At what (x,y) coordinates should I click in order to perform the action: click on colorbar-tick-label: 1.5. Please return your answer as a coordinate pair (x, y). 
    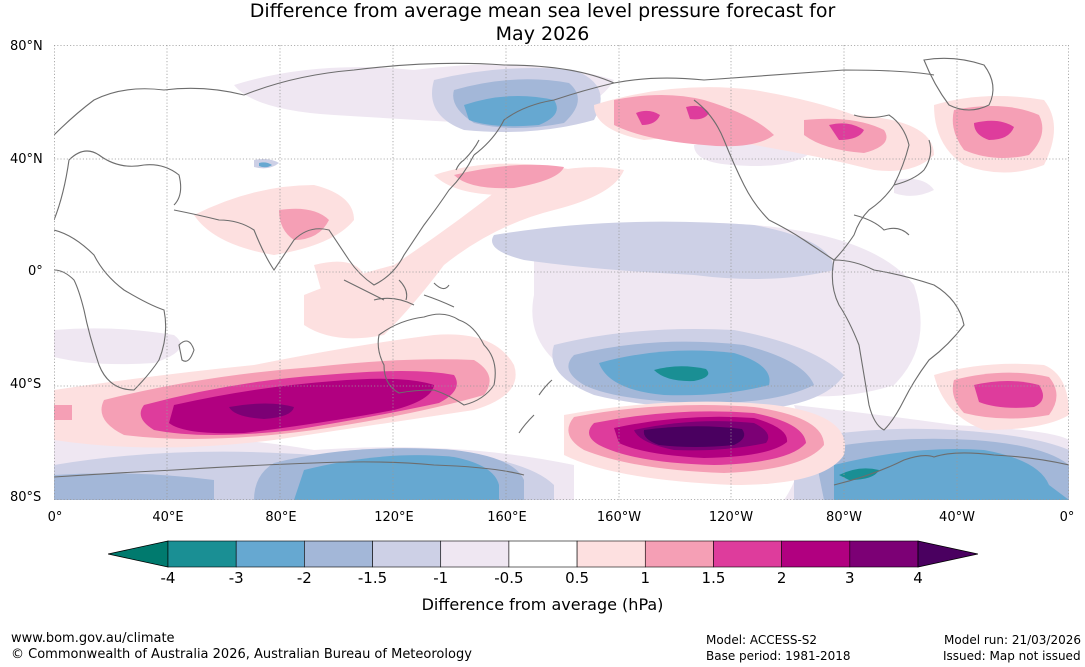
    Looking at the image, I should click on (713, 578).